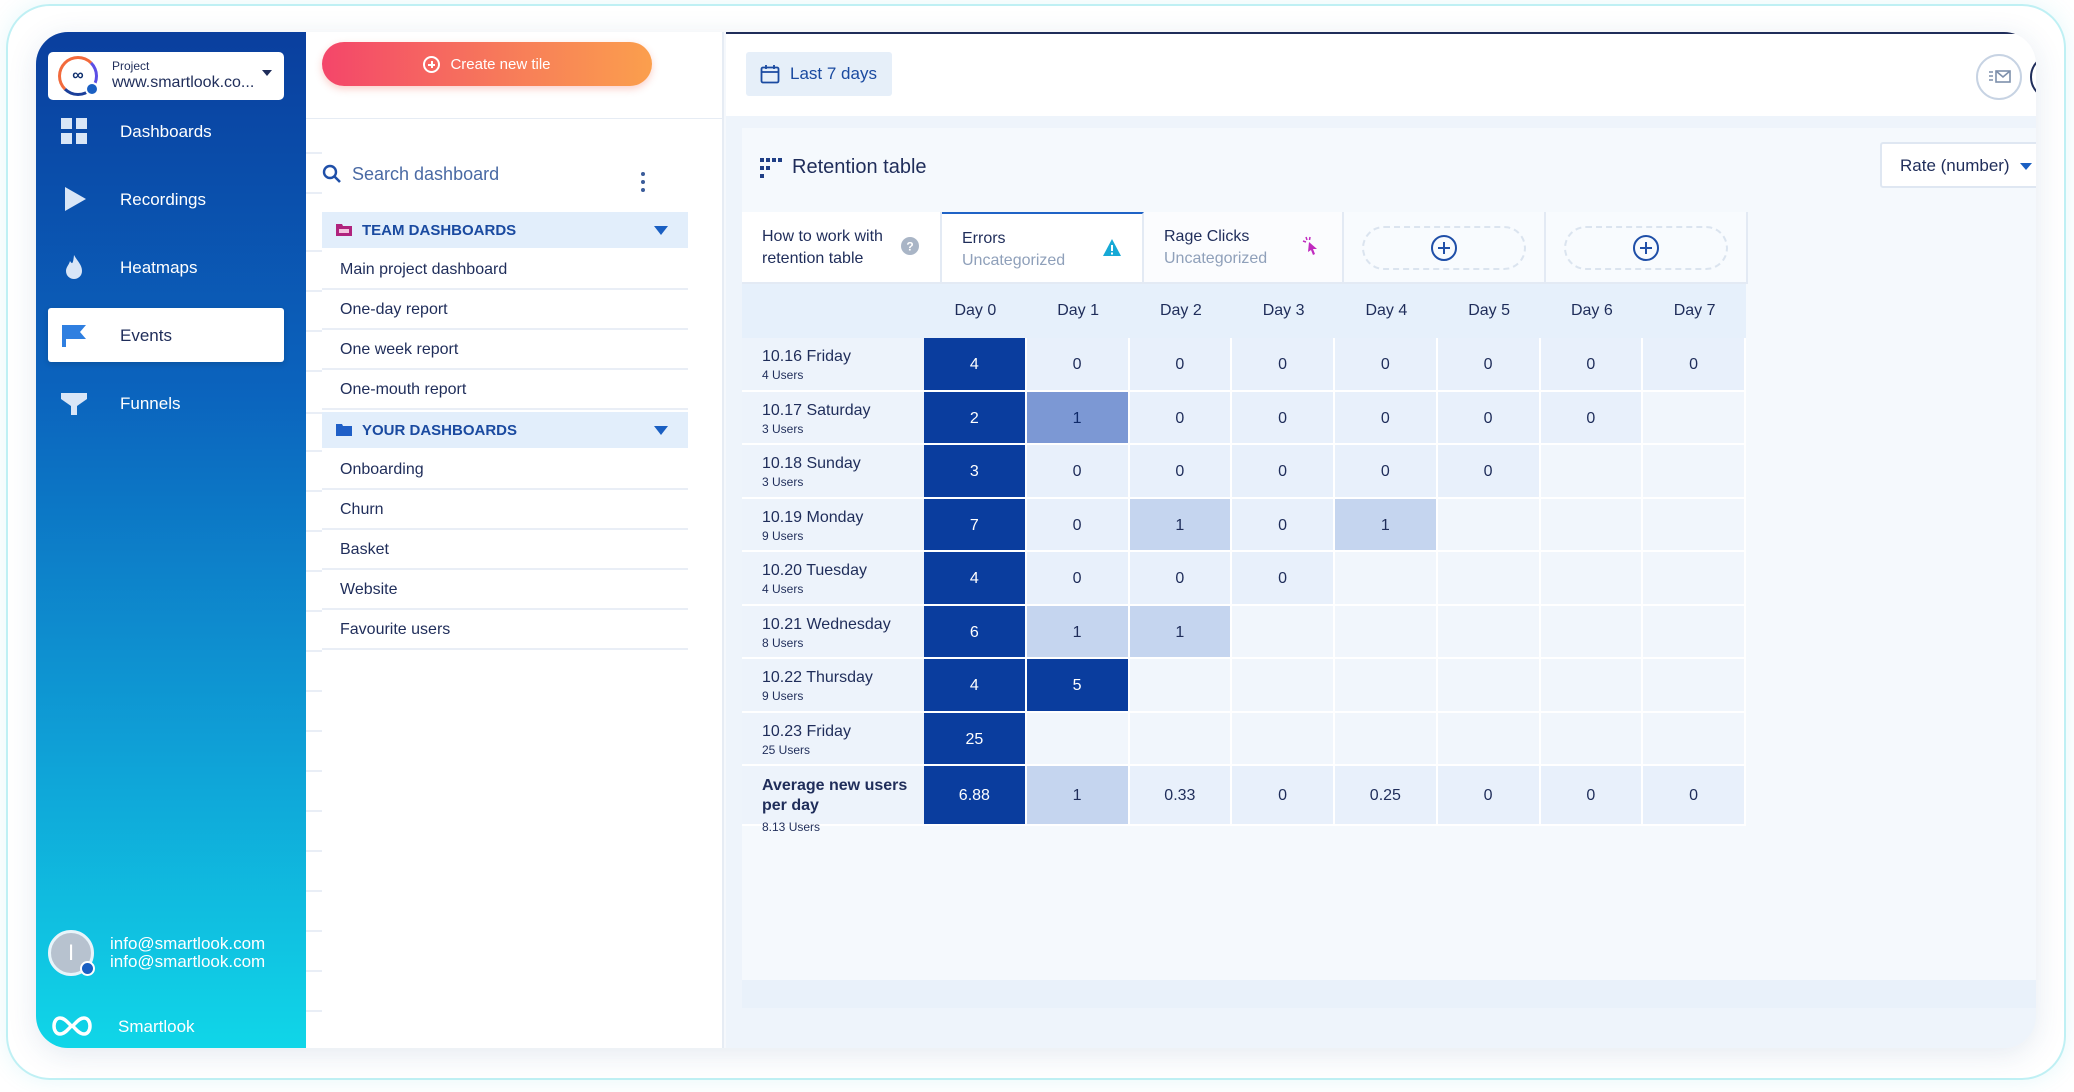 The image size is (2074, 1092). I want to click on team-dashboards-header: TEAM DASHBOARDS, so click(505, 230).